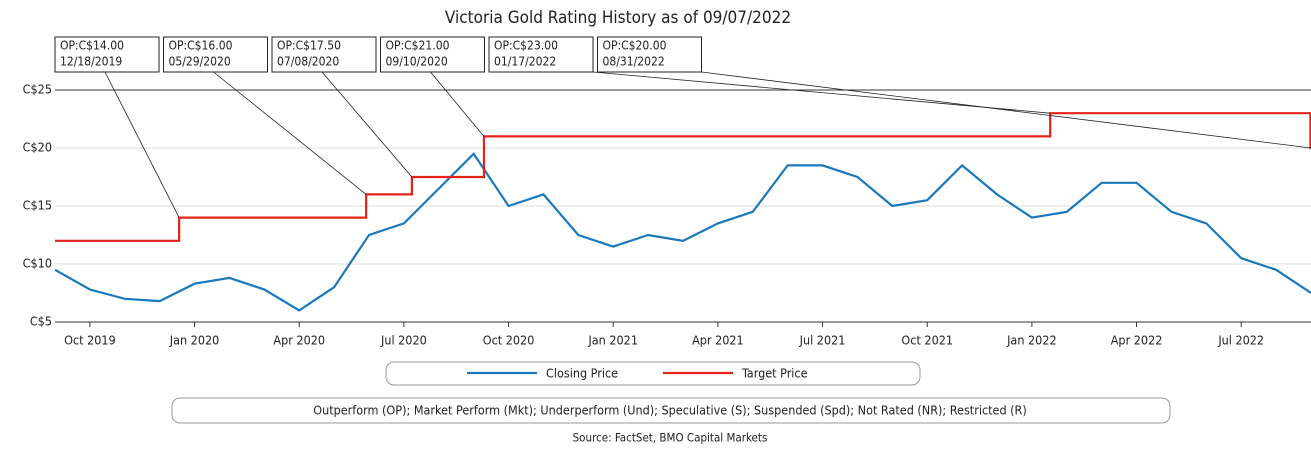 Image resolution: width=1311 pixels, height=449 pixels. What do you see at coordinates (526, 46) in the screenshot?
I see `annotation-label: OP:C$23.00` at bounding box center [526, 46].